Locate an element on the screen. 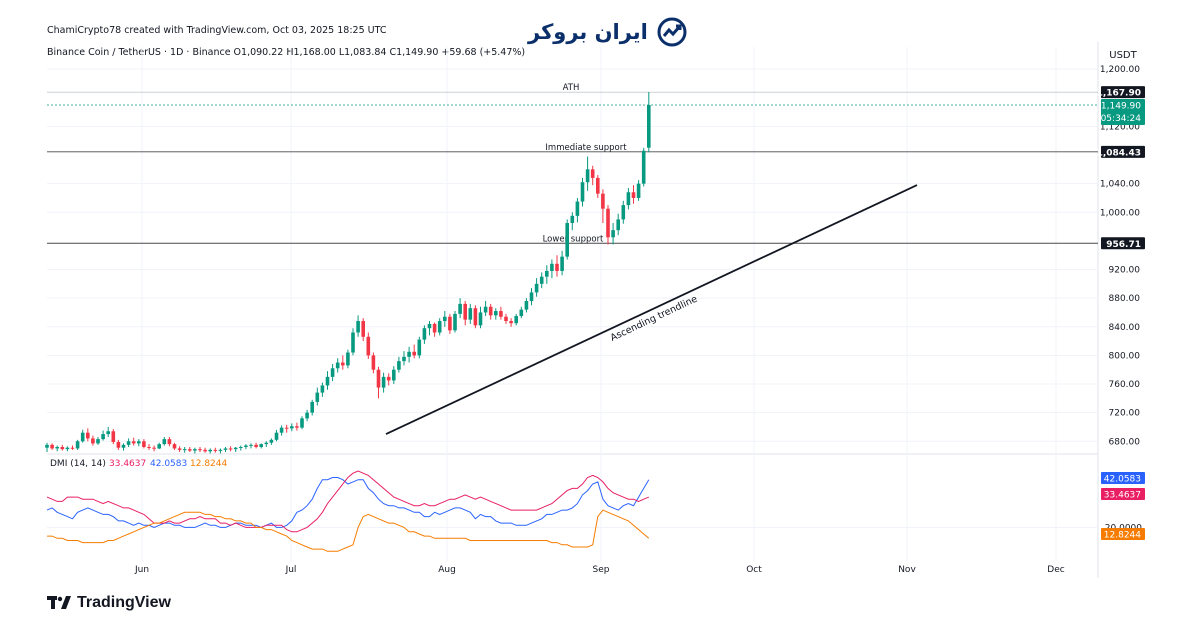 The height and width of the screenshot is (628, 1200). di-plus-line is located at coordinates (348, 502).